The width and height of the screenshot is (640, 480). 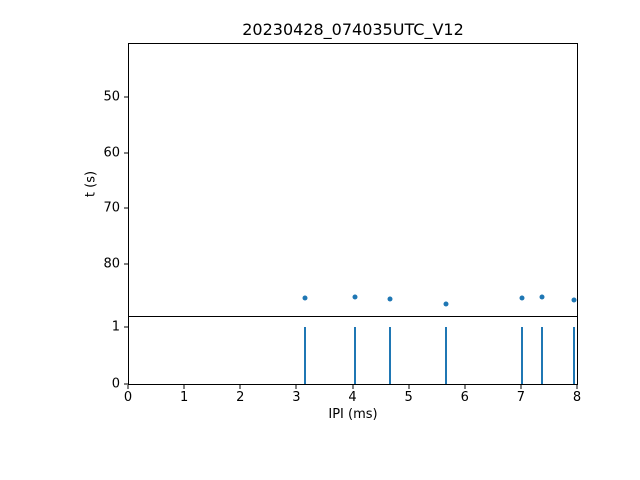 I want to click on x-axis-label: IPI (ms), so click(x=353, y=414).